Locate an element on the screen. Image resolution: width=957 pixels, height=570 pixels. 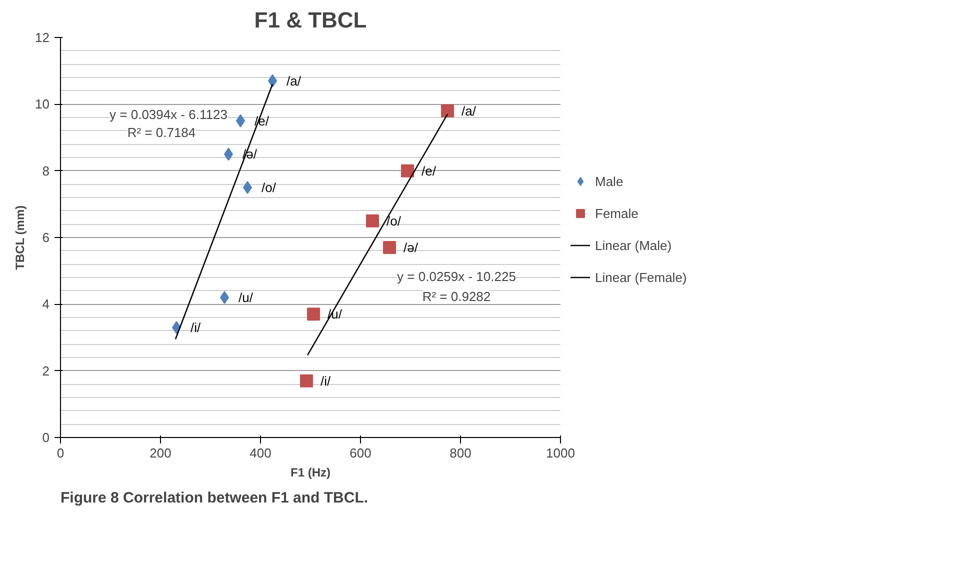
y-tick-label: 10 is located at coordinates (42, 104).